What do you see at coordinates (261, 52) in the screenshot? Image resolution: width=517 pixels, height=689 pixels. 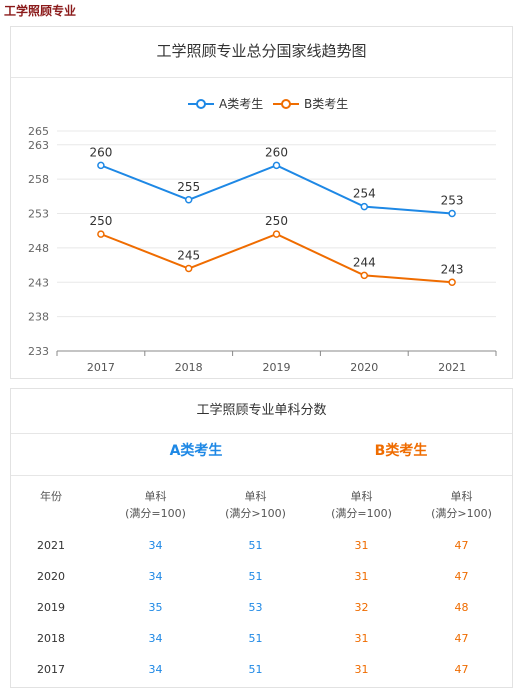 I see `chart-title: 工学照顾专业总分国家线趋势图` at bounding box center [261, 52].